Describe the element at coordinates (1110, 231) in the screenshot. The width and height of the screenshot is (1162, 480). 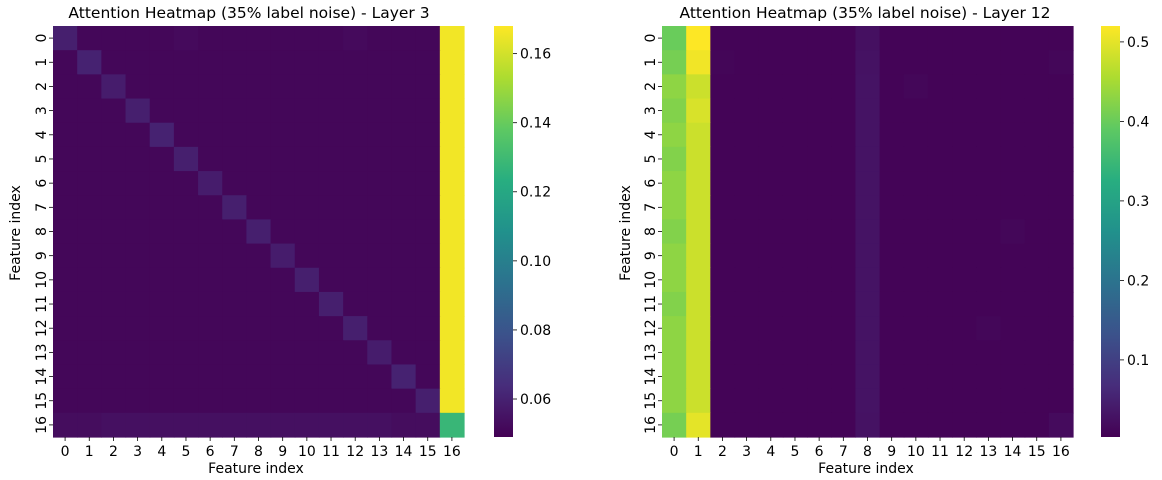
I see `colorbar-gradient` at that location.